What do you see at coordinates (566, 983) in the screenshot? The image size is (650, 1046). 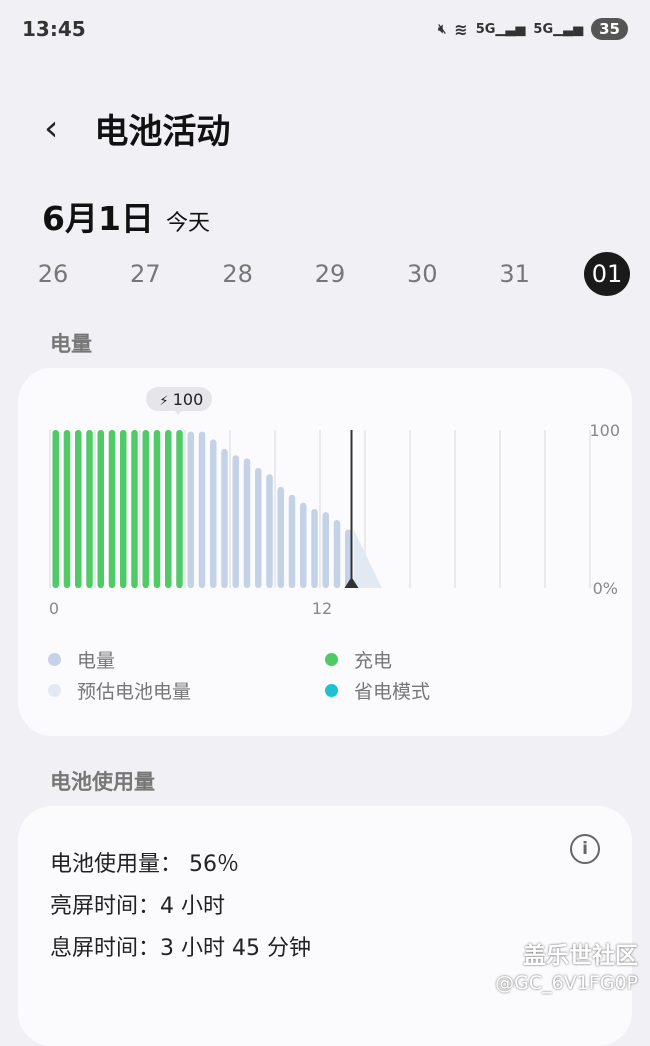 I see `watermark-user: @GC_6V1FG0P` at bounding box center [566, 983].